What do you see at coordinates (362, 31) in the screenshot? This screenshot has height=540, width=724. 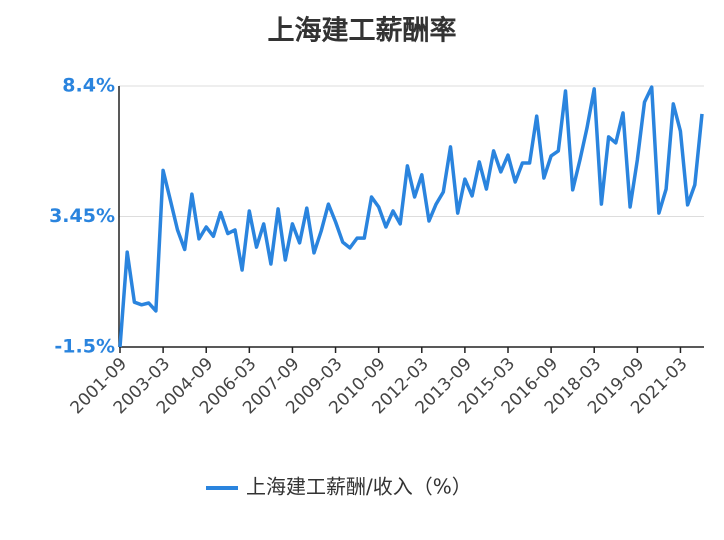 I see `chart-title: 上海建工薪酬率` at bounding box center [362, 31].